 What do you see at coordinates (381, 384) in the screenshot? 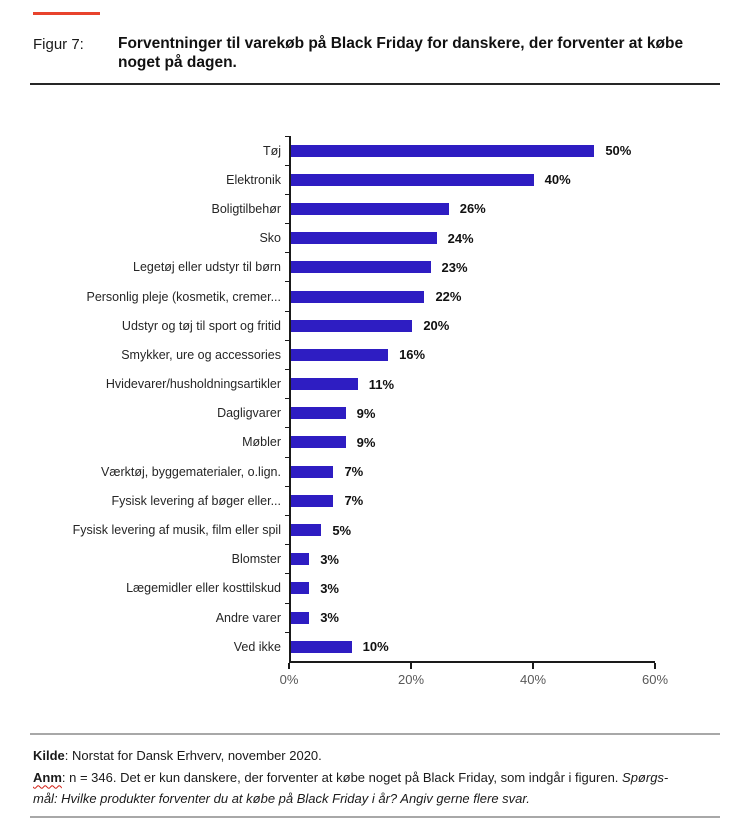
I see `value-label: 11%` at bounding box center [381, 384].